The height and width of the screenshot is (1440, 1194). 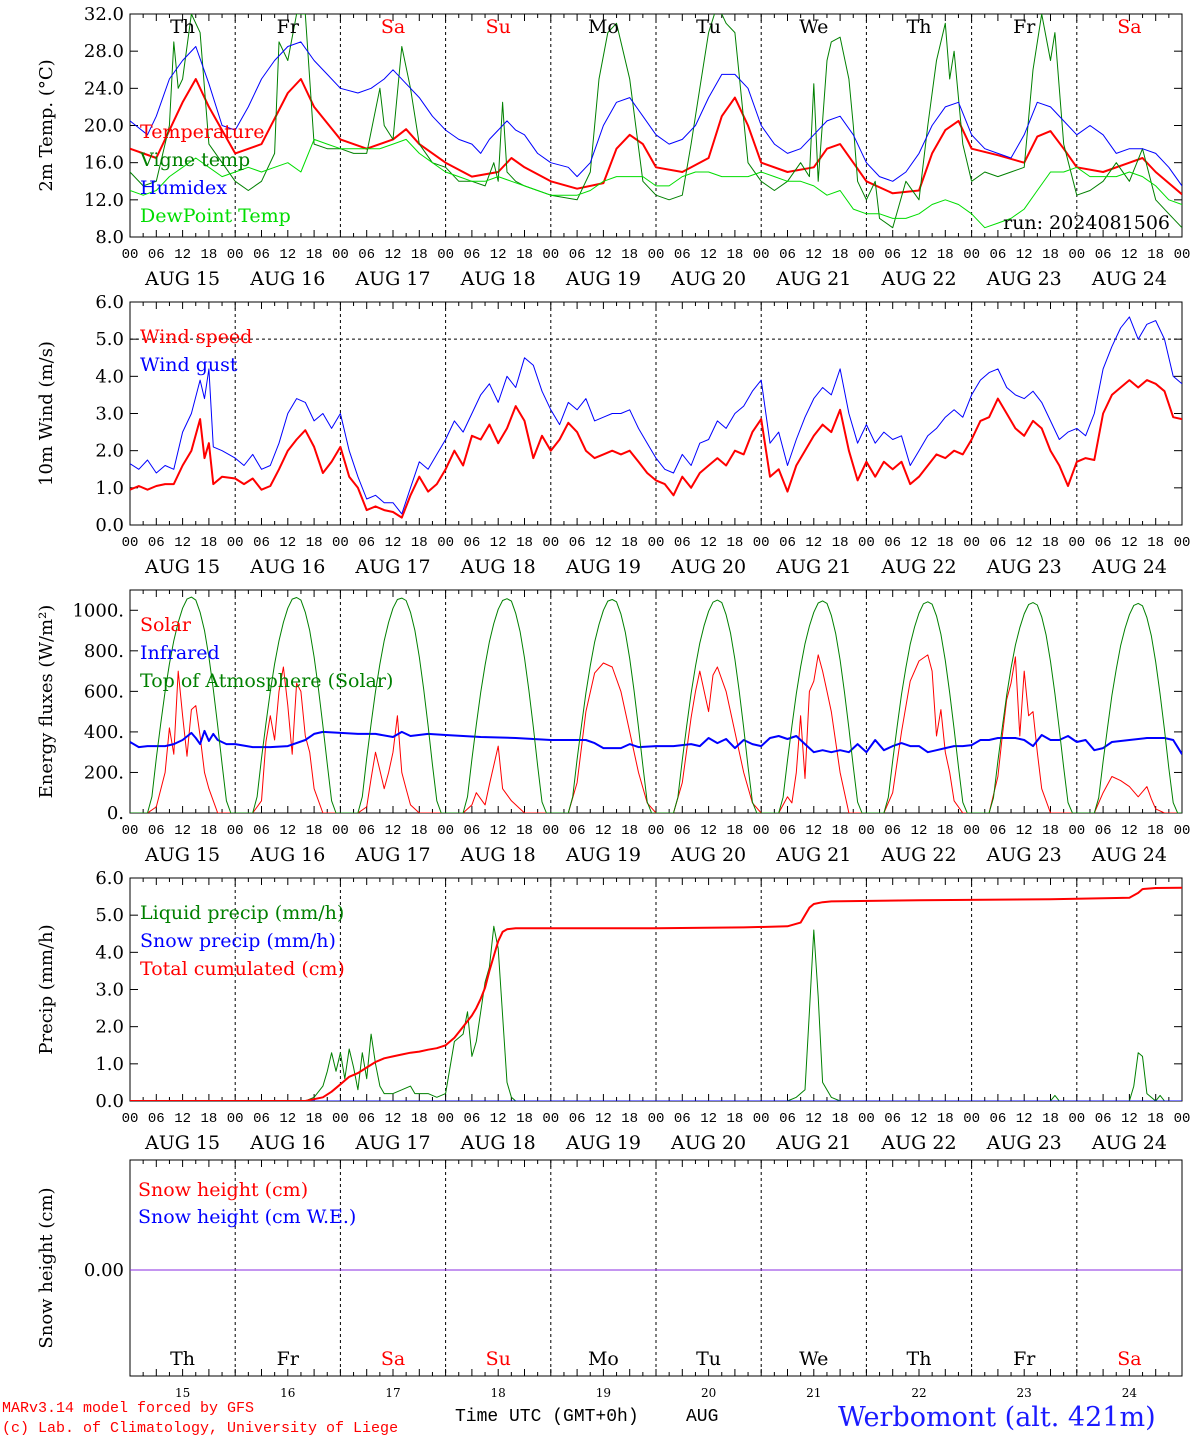 What do you see at coordinates (104, 1270) in the screenshot?
I see `y-tick-label: 0.00` at bounding box center [104, 1270].